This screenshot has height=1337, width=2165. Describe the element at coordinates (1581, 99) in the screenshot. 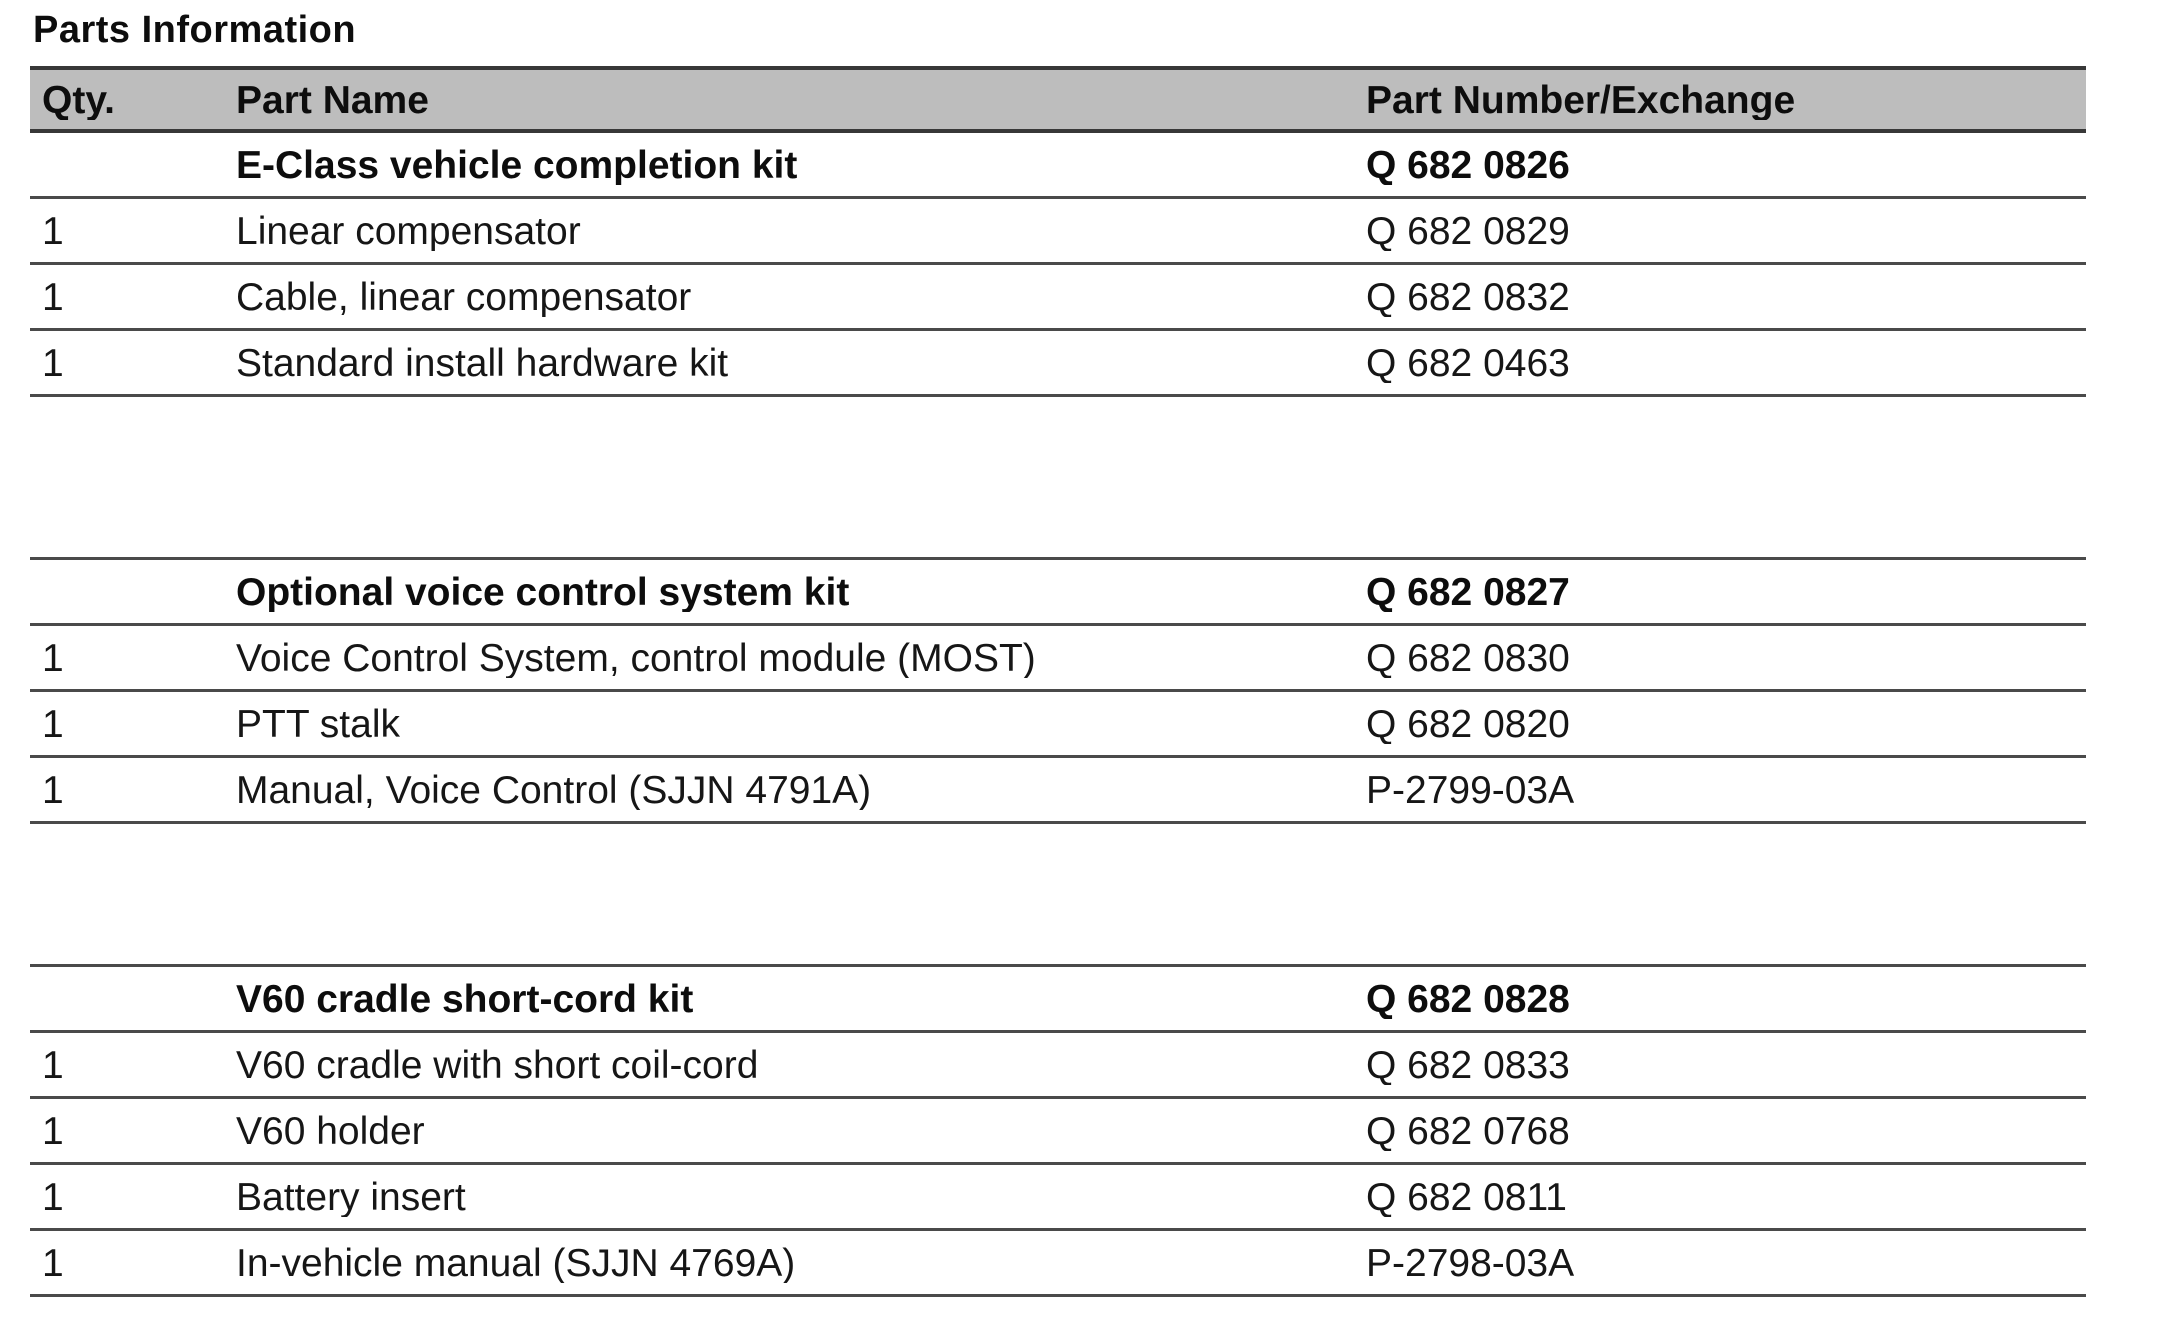

I see `part-number-column-header: Part Number/Exchange` at that location.